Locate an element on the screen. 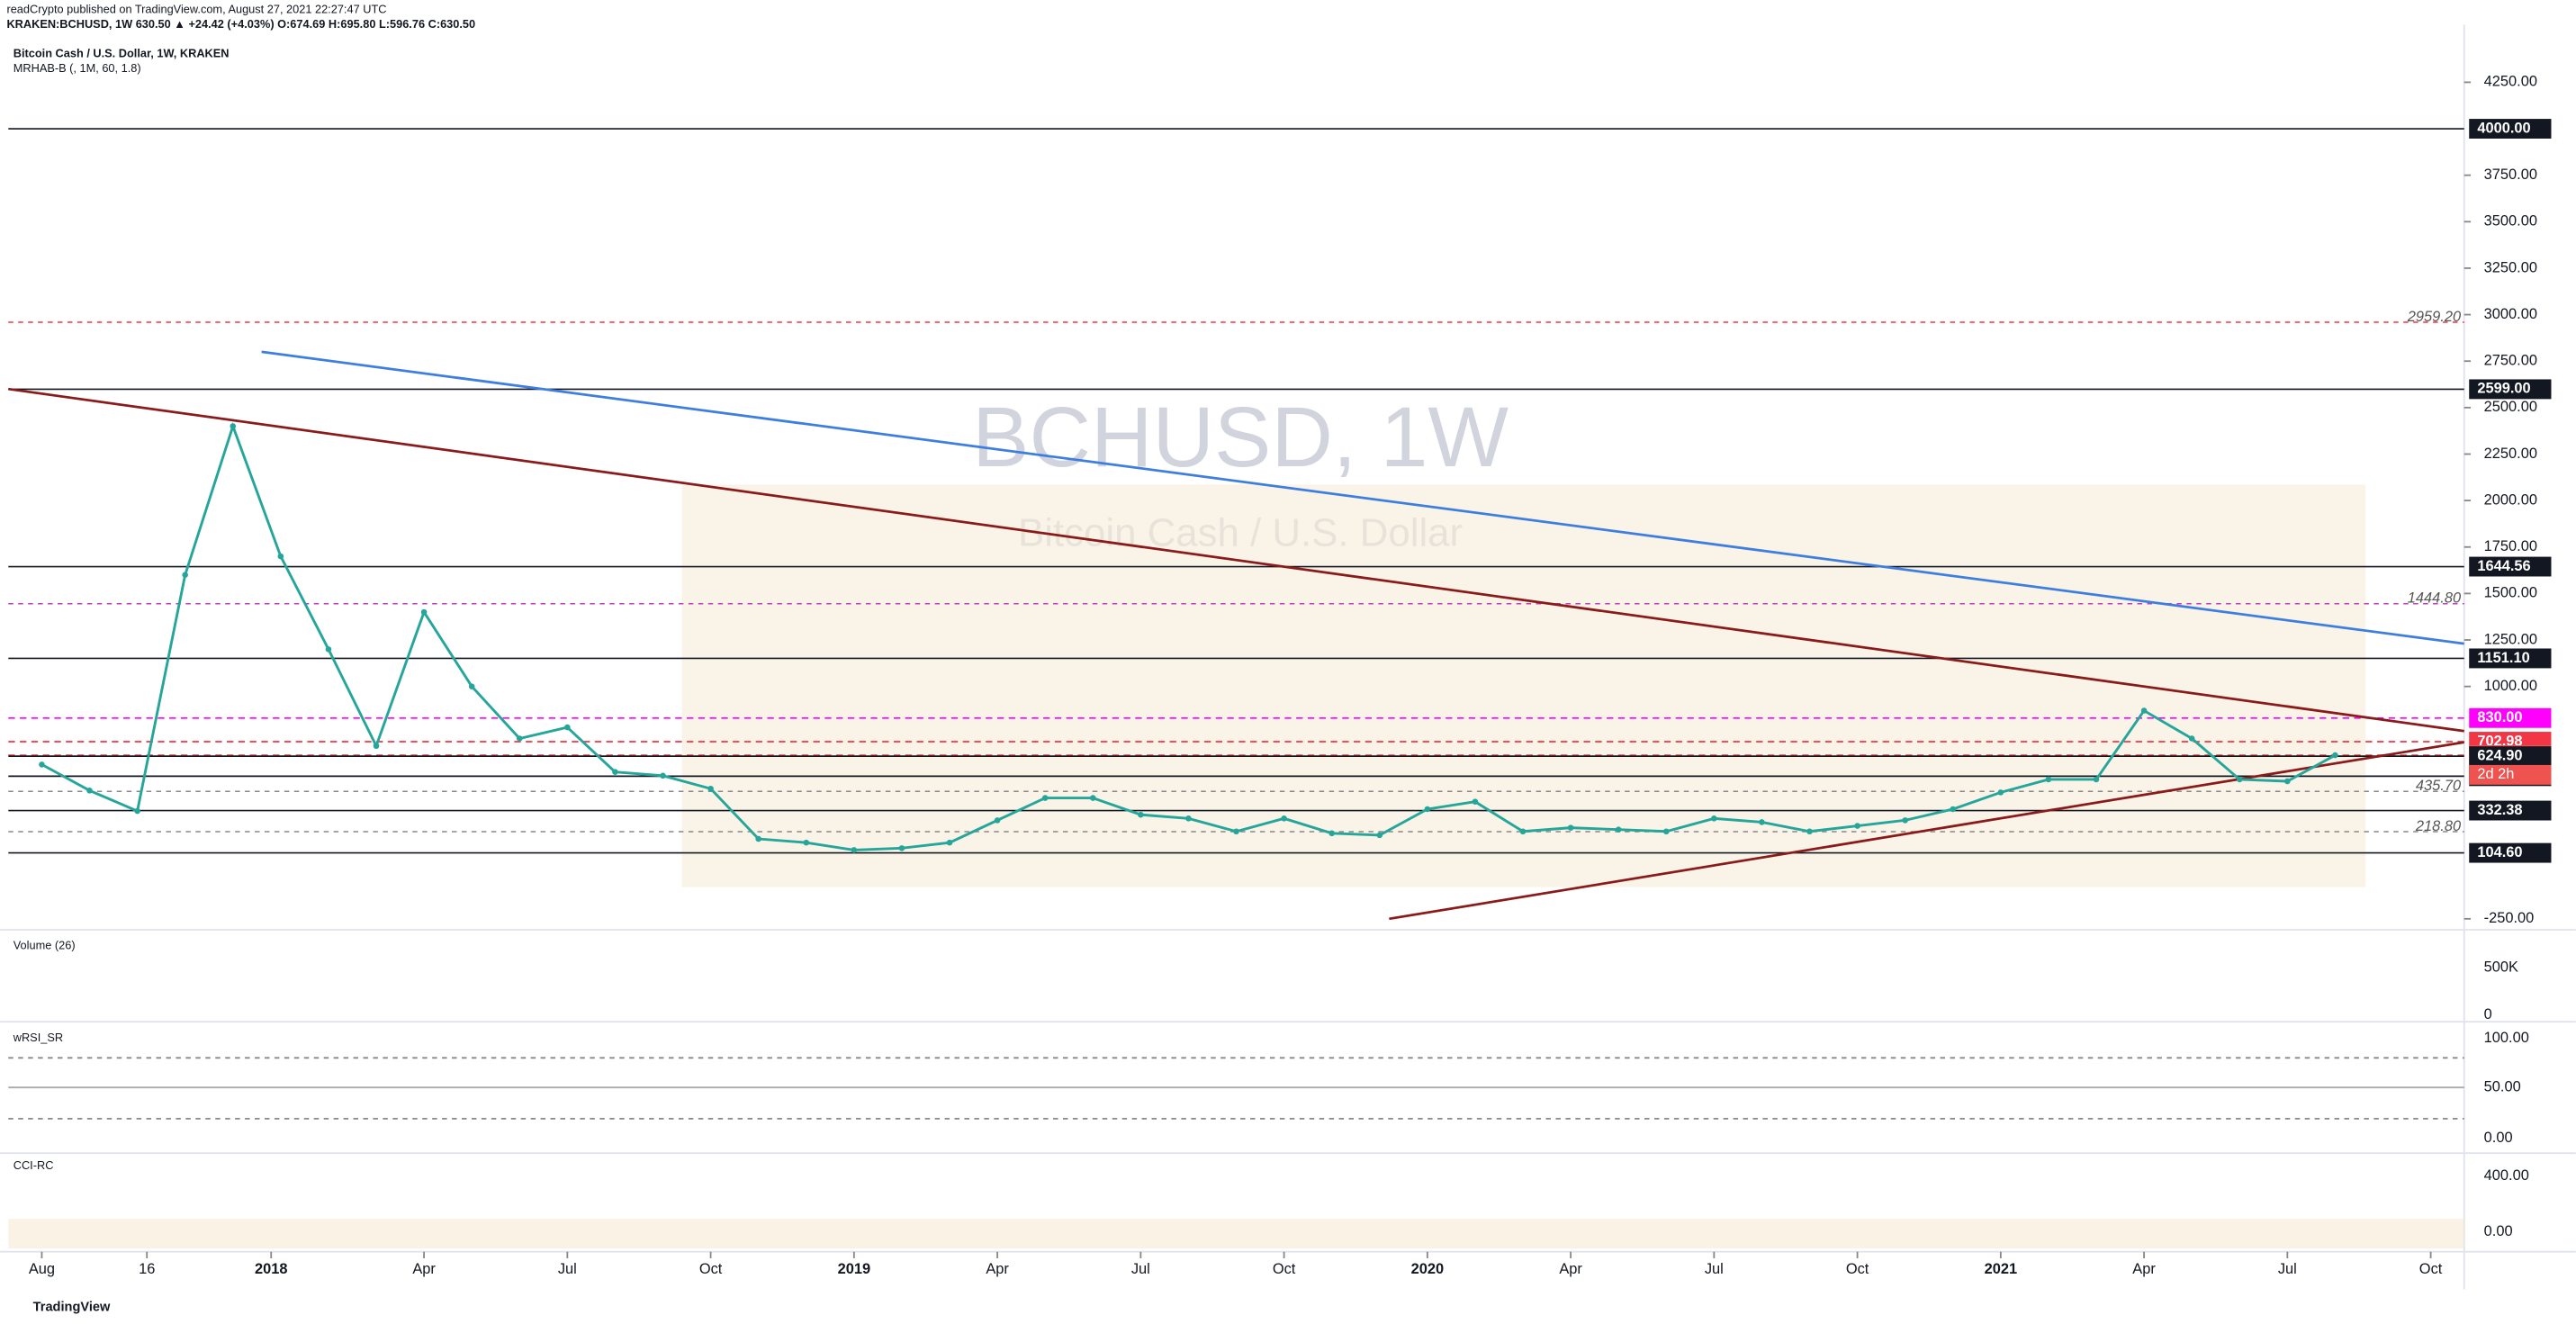  y-tick-label: -250.00 is located at coordinates (2509, 918).